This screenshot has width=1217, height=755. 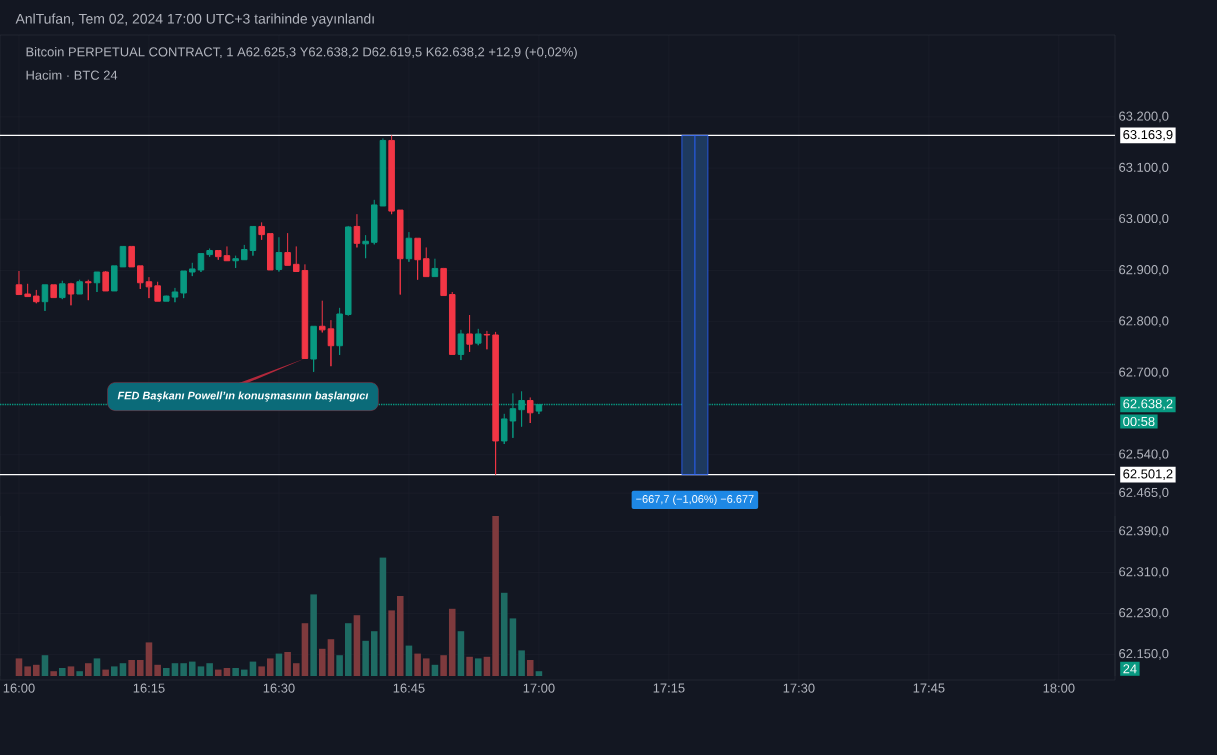 I want to click on x-tick-label: 18:00, so click(x=1059, y=688).